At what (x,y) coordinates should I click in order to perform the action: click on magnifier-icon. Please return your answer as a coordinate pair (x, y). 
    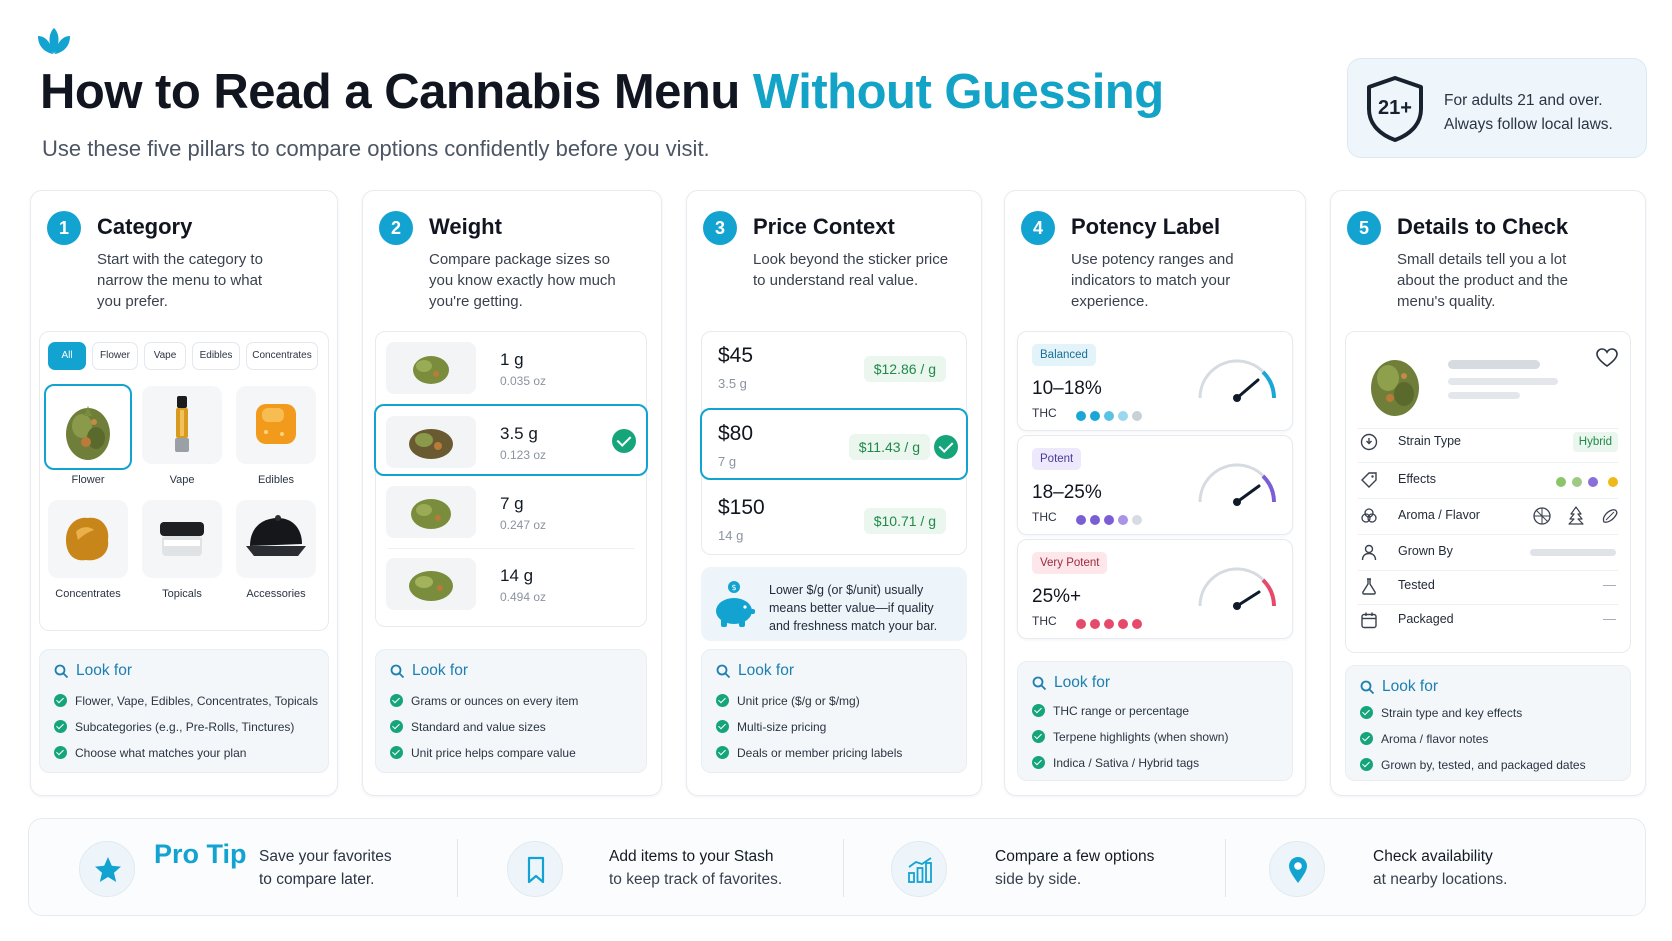
    Looking at the image, I should click on (1039, 683).